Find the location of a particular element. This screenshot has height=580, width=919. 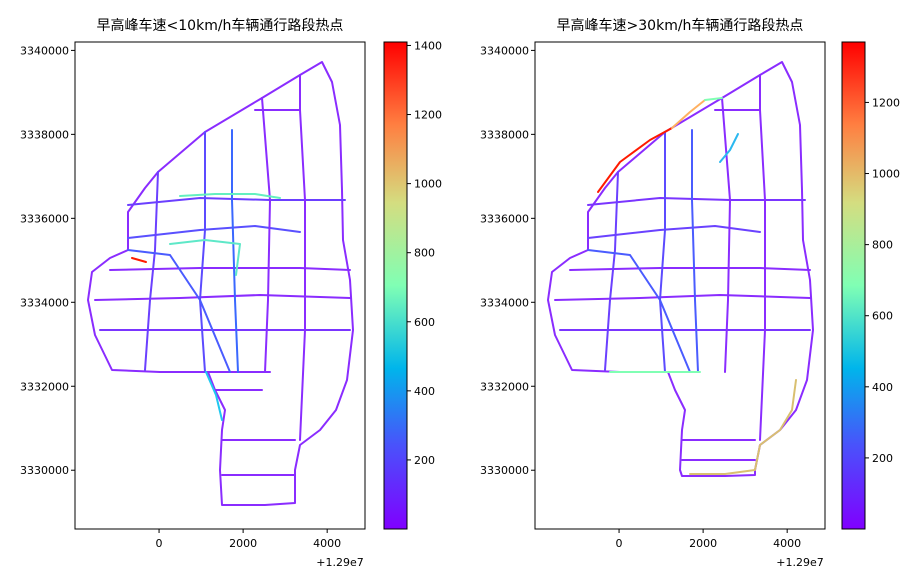

road-2k is located at coordinates (726, 235).